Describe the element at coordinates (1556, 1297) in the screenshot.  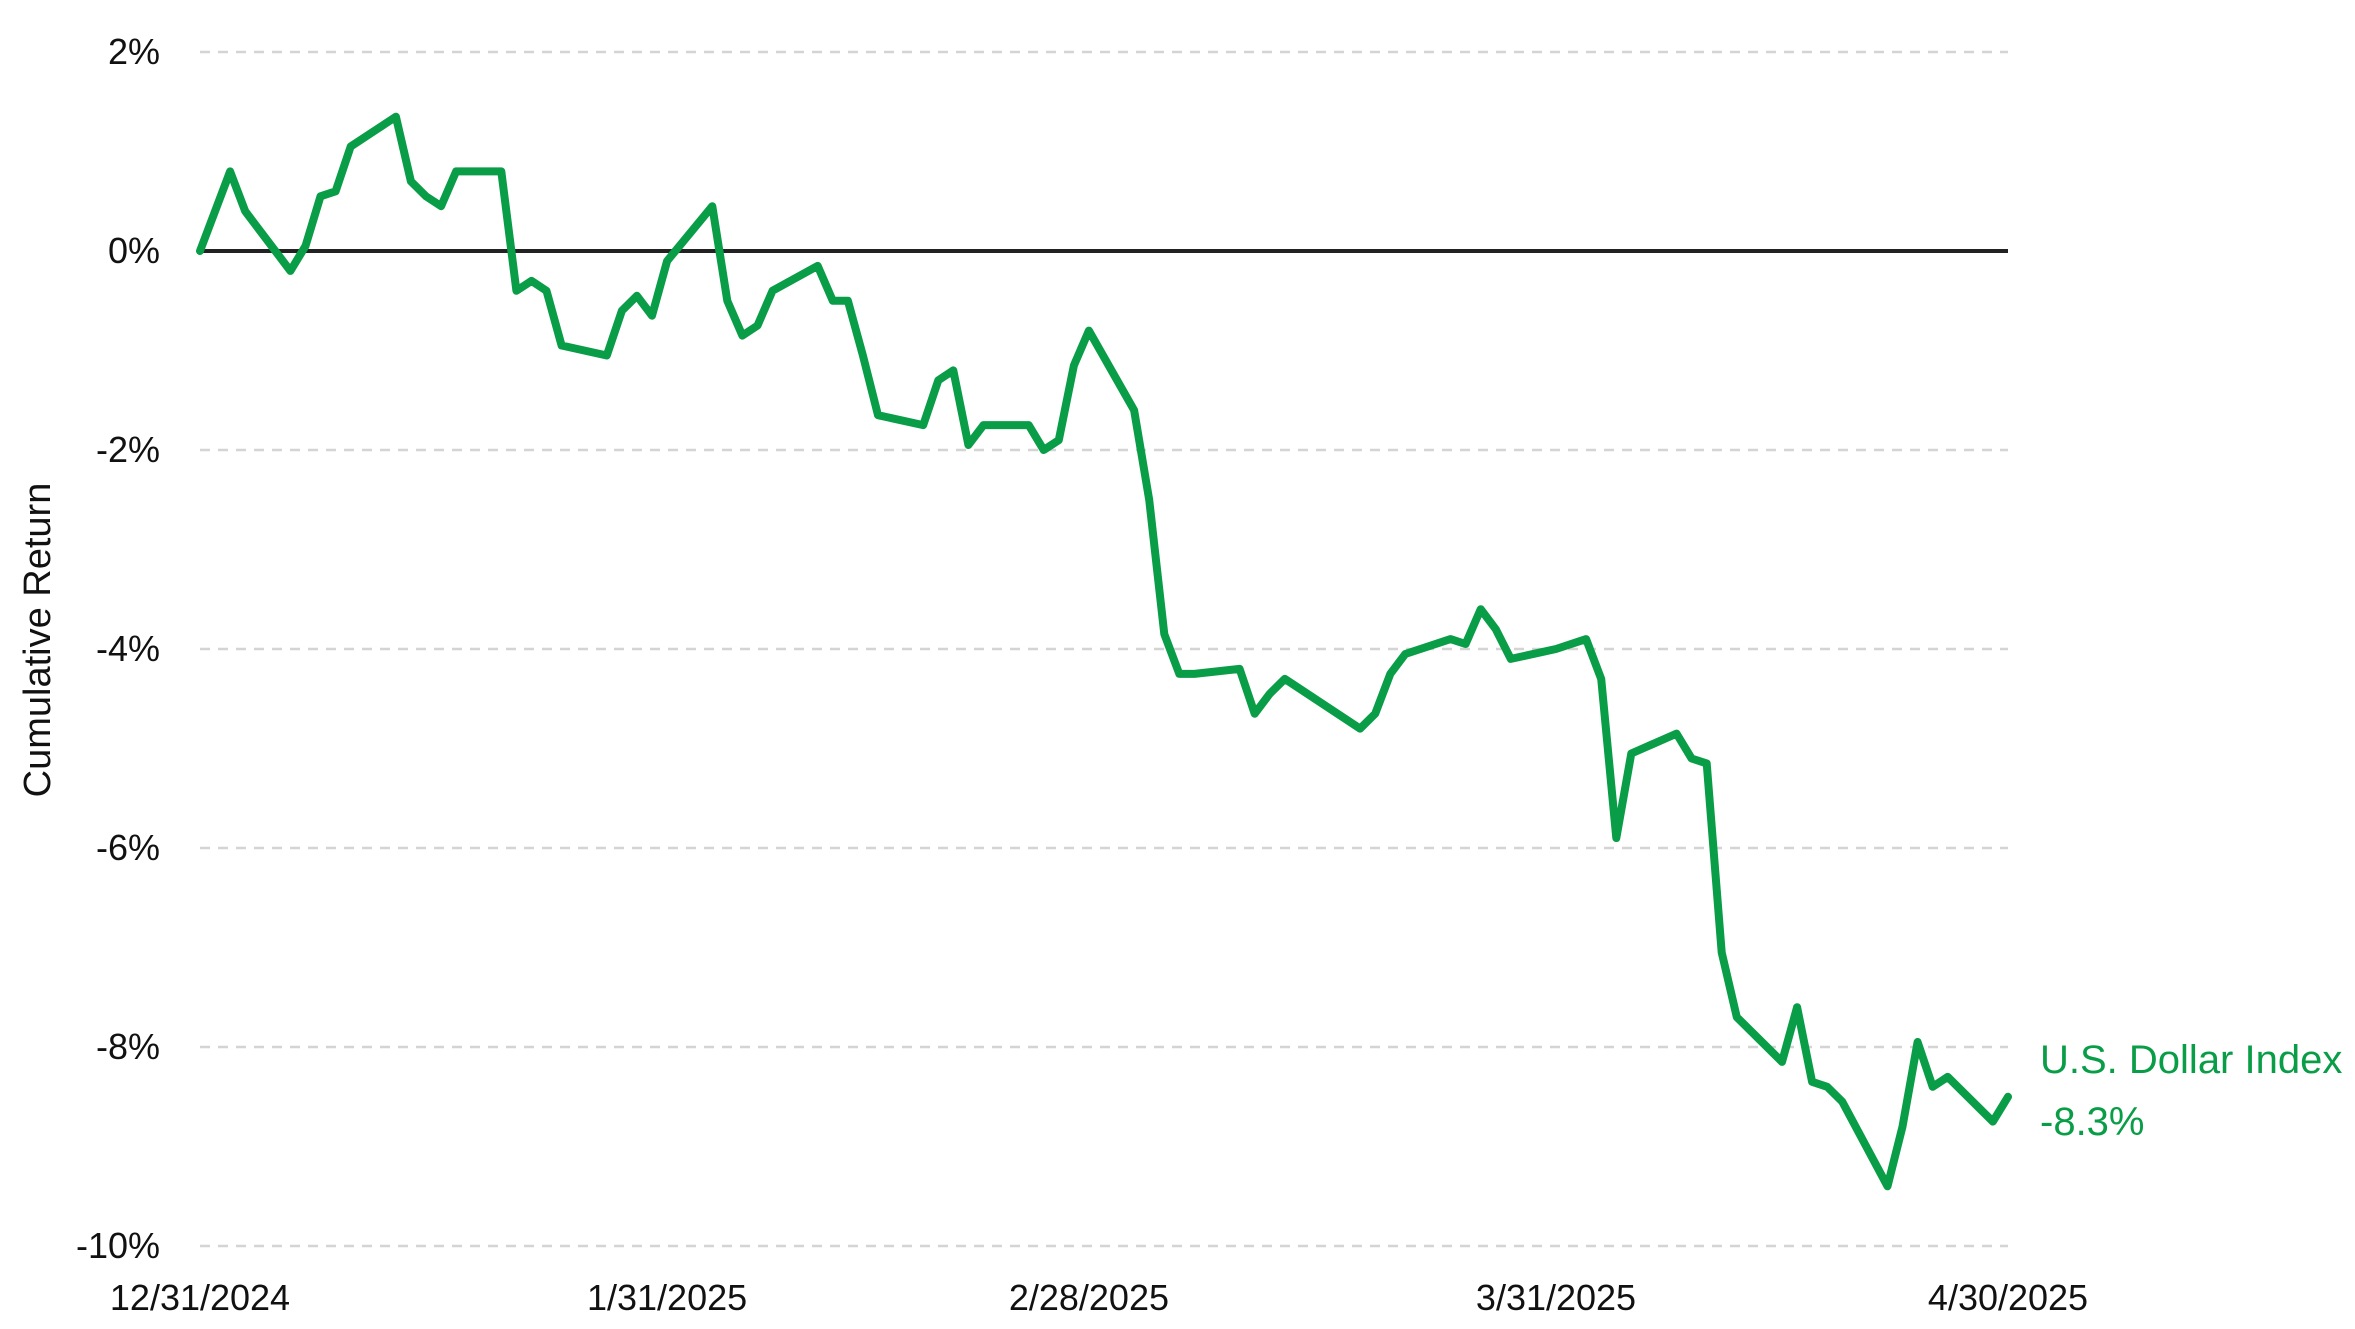
I see `x-tick-label: 3/31/2025` at that location.